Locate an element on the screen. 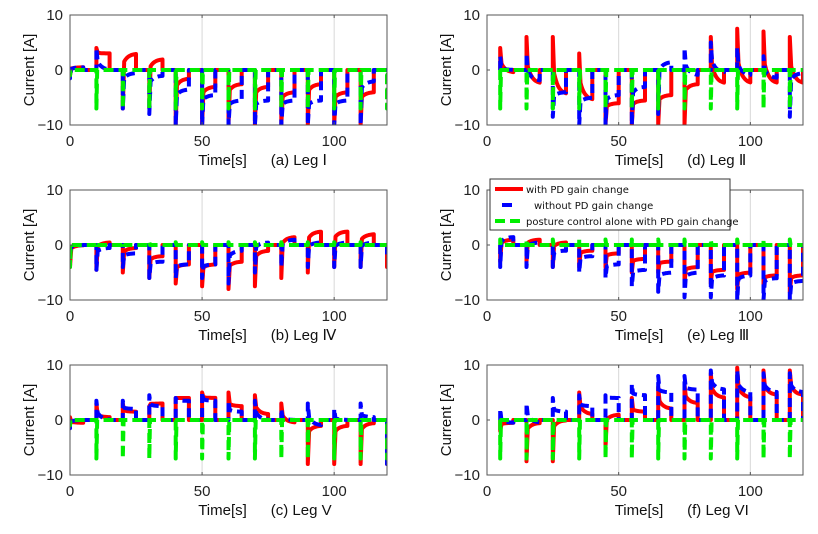 Image resolution: width=818 pixels, height=534 pixels. legend-box is located at coordinates (610, 204).